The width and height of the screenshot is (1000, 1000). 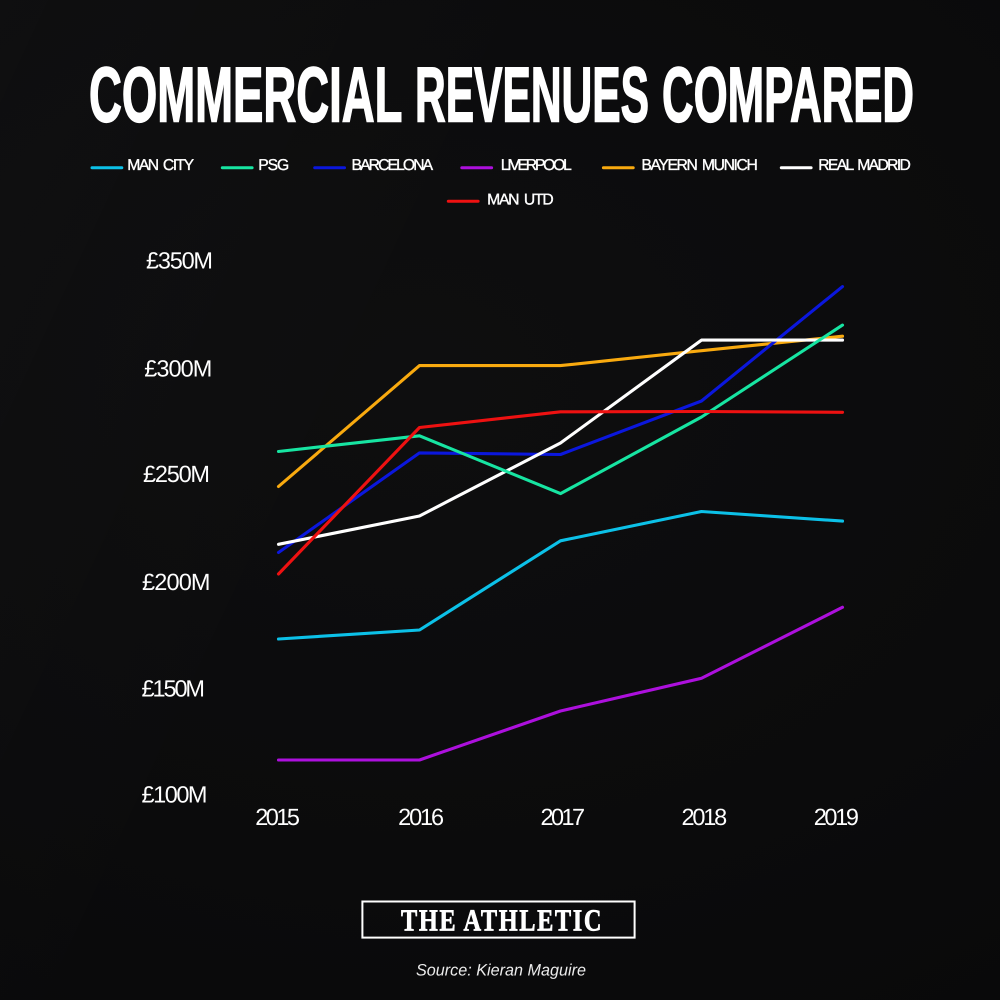 I want to click on svg-text: PSG, so click(x=273, y=165).